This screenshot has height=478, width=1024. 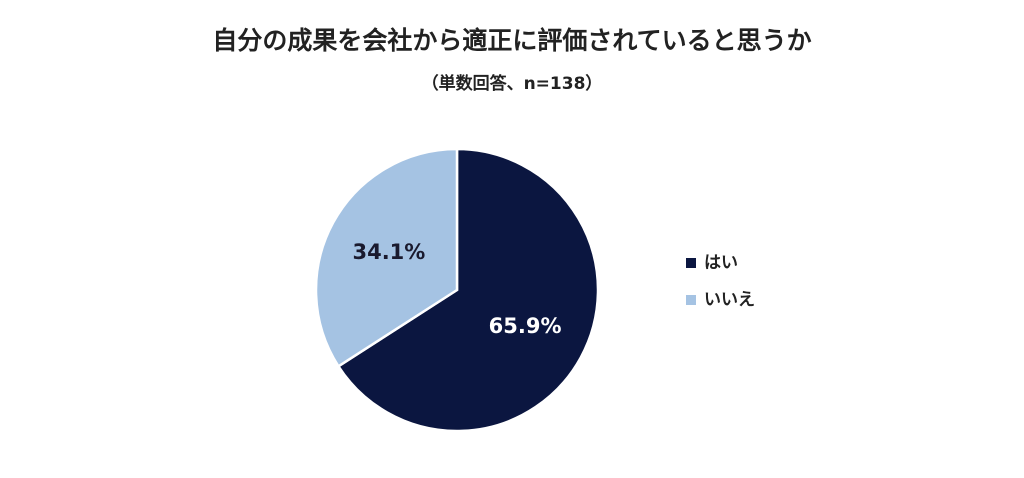 What do you see at coordinates (721, 263) in the screenshot?
I see `legend-label: はい` at bounding box center [721, 263].